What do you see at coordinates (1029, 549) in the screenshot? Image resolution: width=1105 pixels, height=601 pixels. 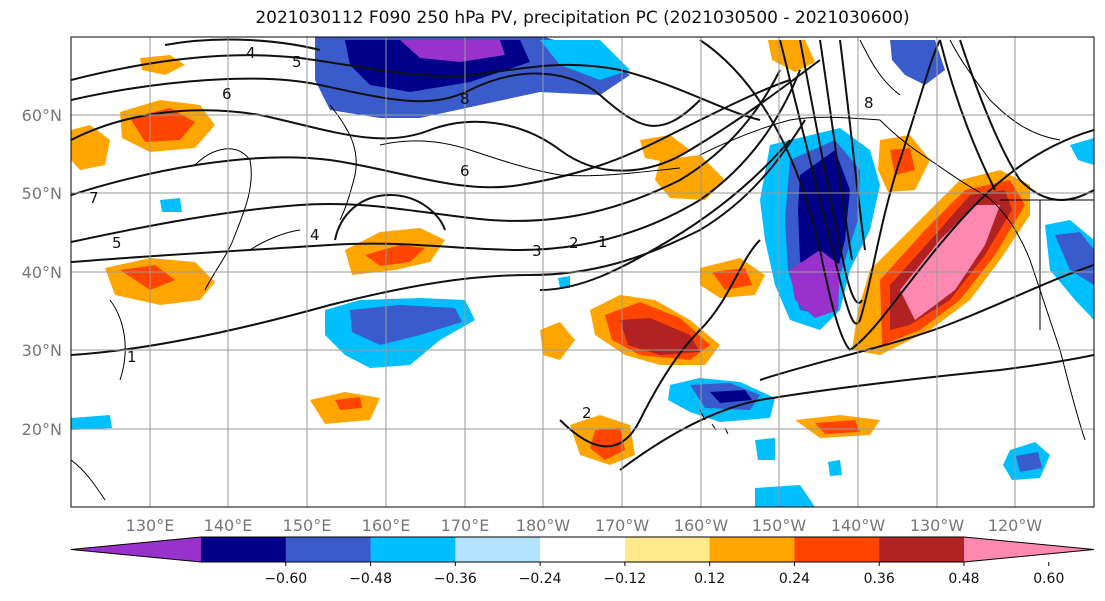 I see `colorbar-extend-high` at bounding box center [1029, 549].